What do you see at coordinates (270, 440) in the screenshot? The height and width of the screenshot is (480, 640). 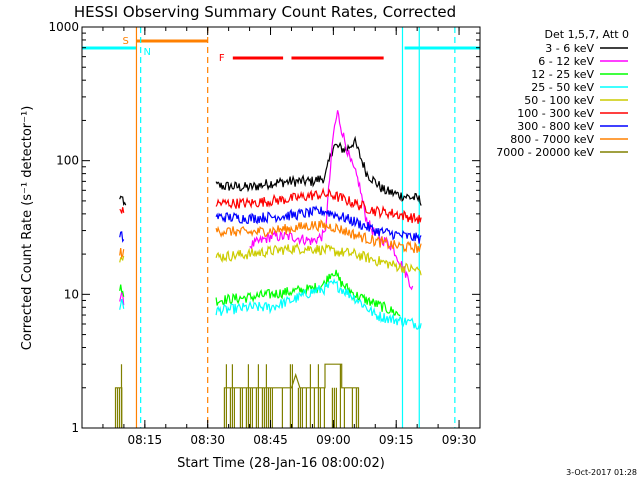 I see `x-tick-label: 08:45` at bounding box center [270, 440].